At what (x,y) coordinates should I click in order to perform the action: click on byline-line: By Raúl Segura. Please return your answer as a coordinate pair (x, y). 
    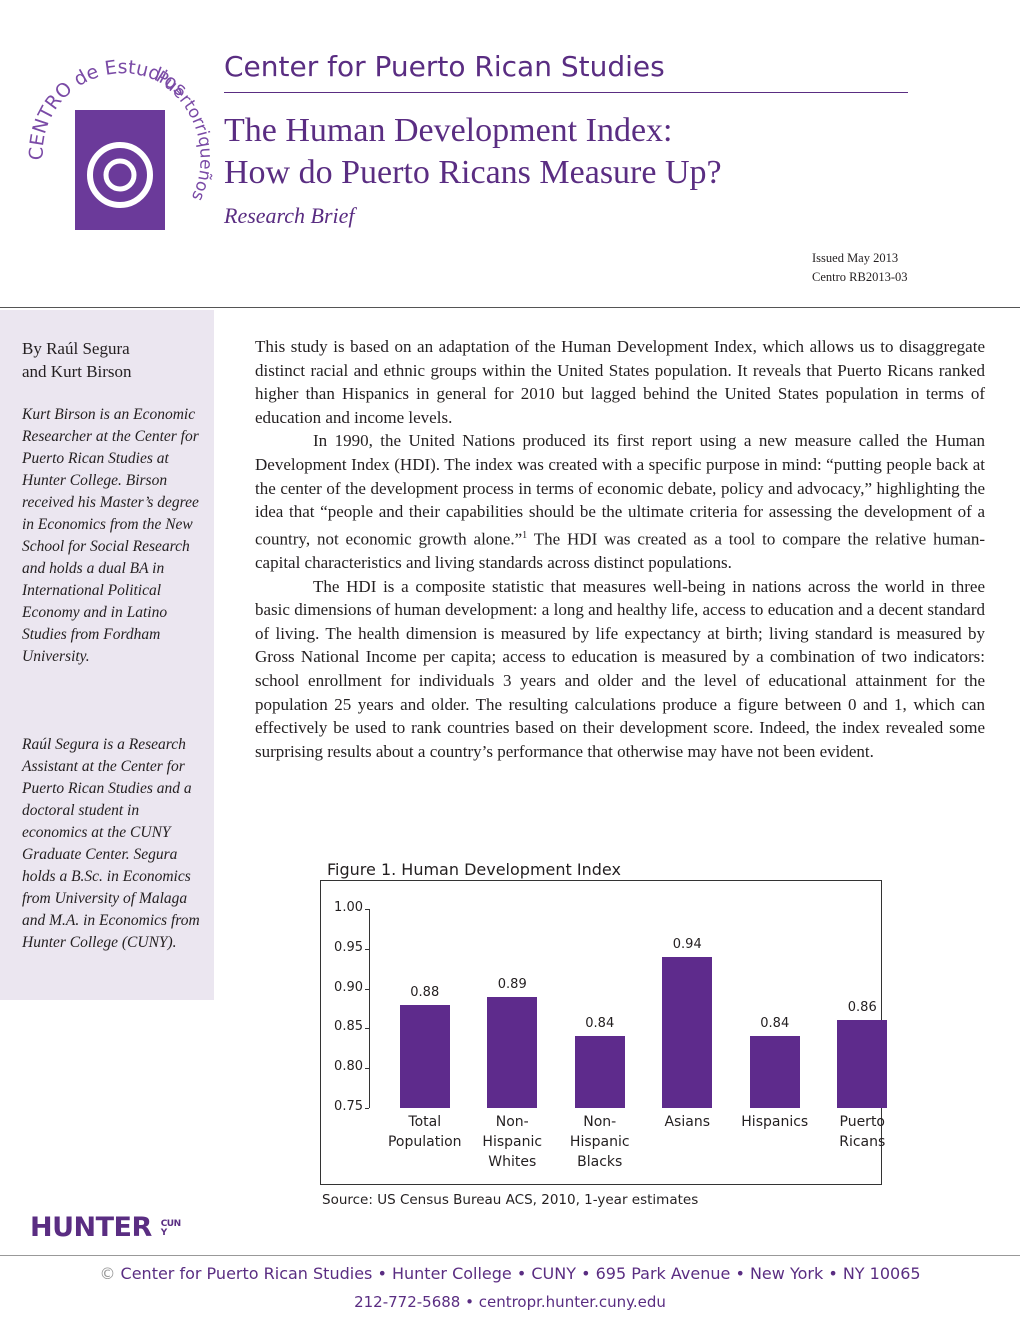
    Looking at the image, I should click on (76, 348).